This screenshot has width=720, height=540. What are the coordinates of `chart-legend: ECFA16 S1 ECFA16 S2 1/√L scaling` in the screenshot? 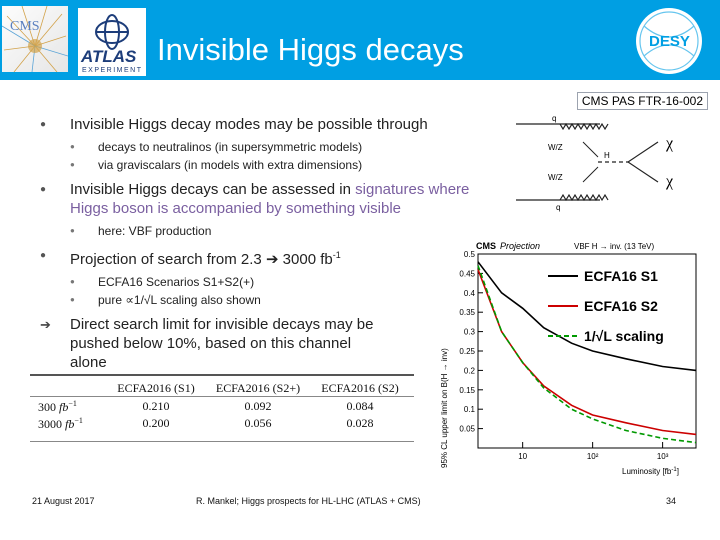 It's located at (606, 306).